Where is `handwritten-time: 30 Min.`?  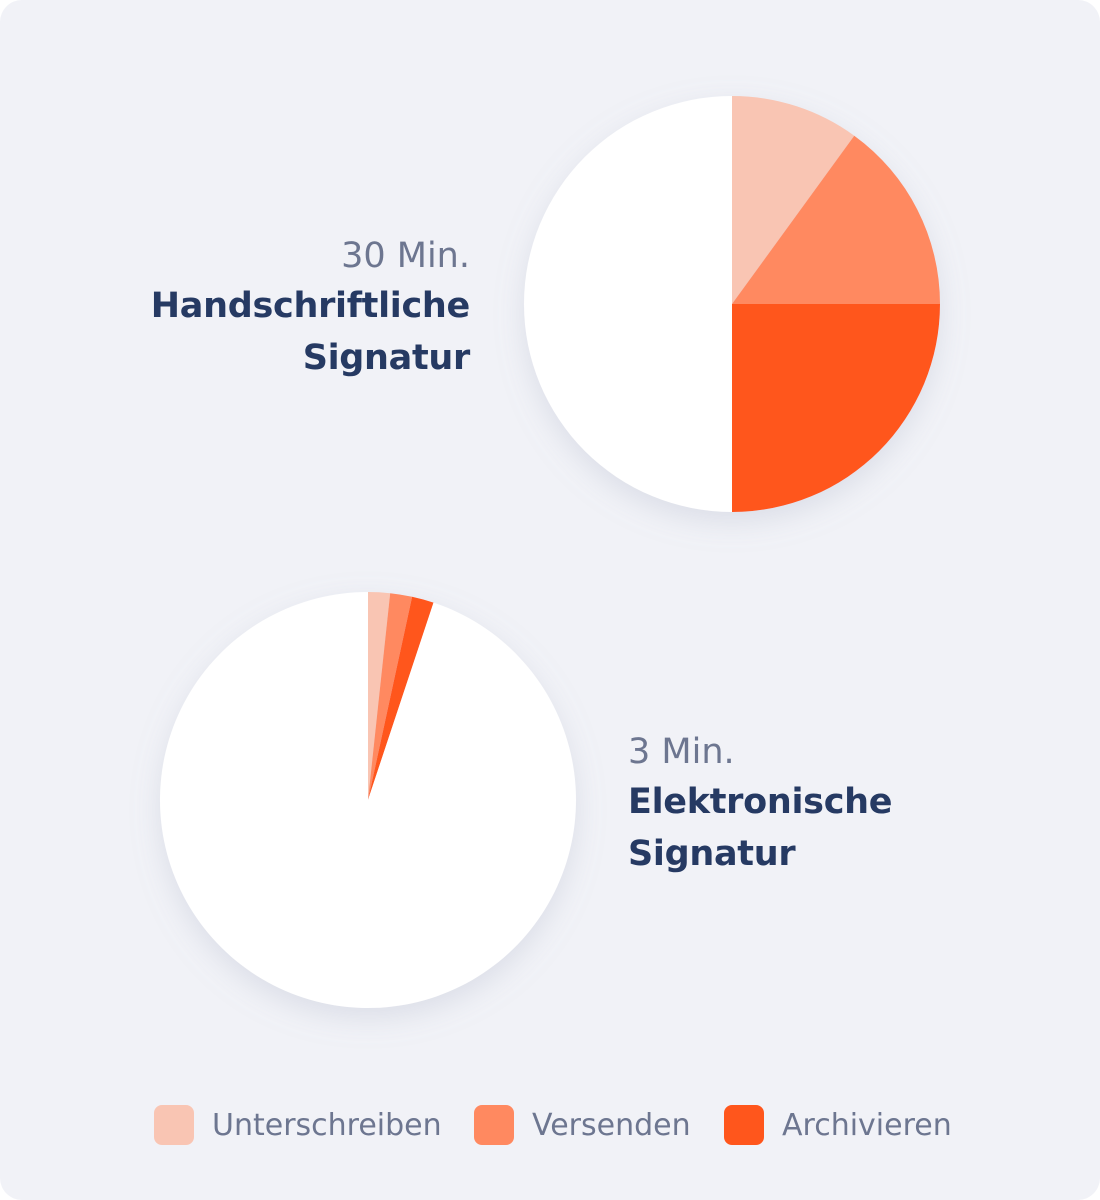
handwritten-time: 30 Min. is located at coordinates (405, 256).